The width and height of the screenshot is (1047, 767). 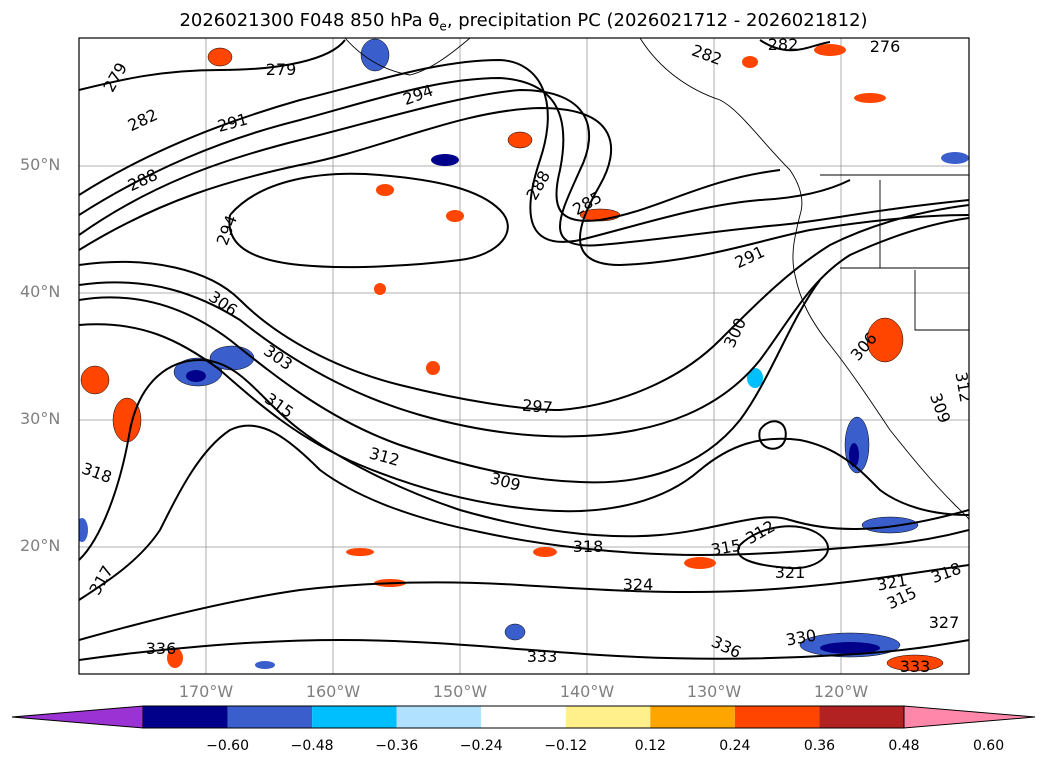 I want to click on colorbar-extend-high, so click(x=969, y=717).